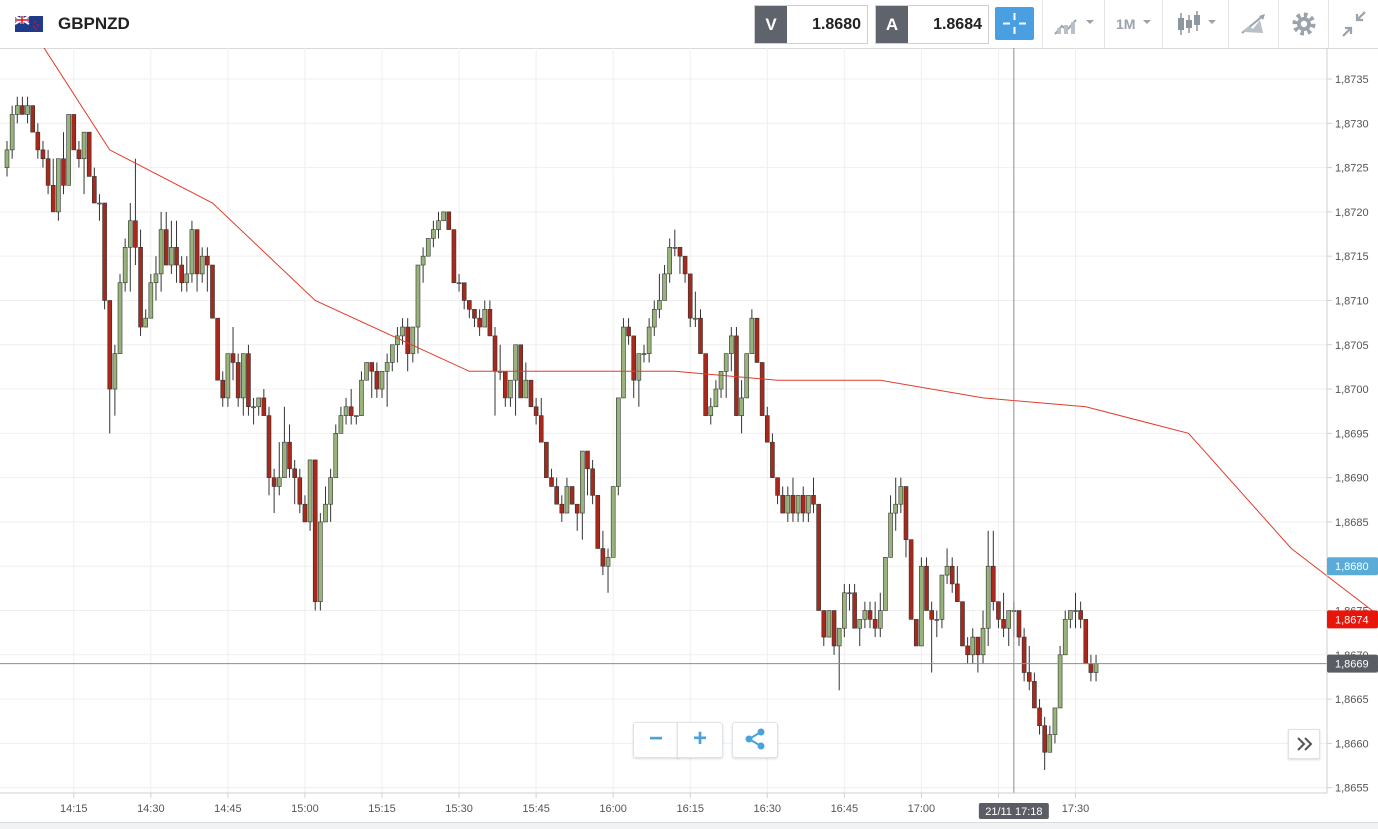 Image resolution: width=1378 pixels, height=829 pixels. What do you see at coordinates (94, 23) in the screenshot?
I see `symbol-title: GBPNZD` at bounding box center [94, 23].